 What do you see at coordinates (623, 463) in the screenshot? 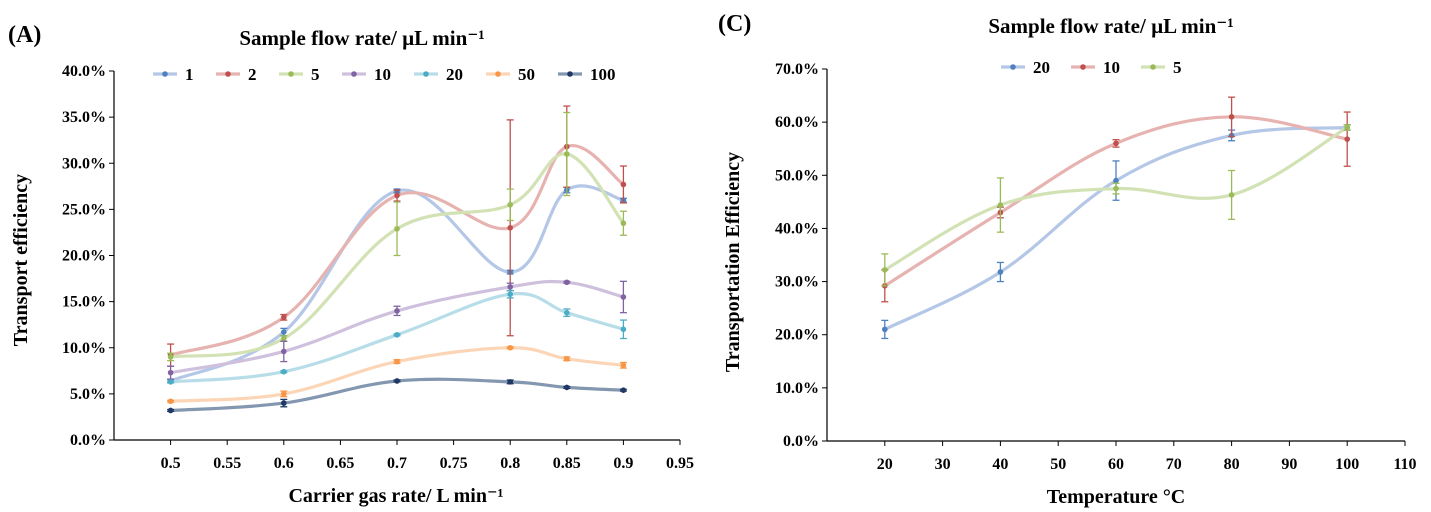
I see `x-tick-label: 0.9` at bounding box center [623, 463].